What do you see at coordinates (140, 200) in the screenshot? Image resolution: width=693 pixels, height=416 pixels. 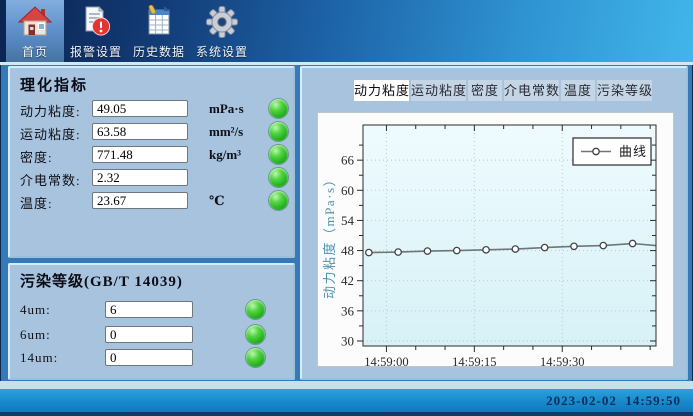 I see `temperature-field` at bounding box center [140, 200].